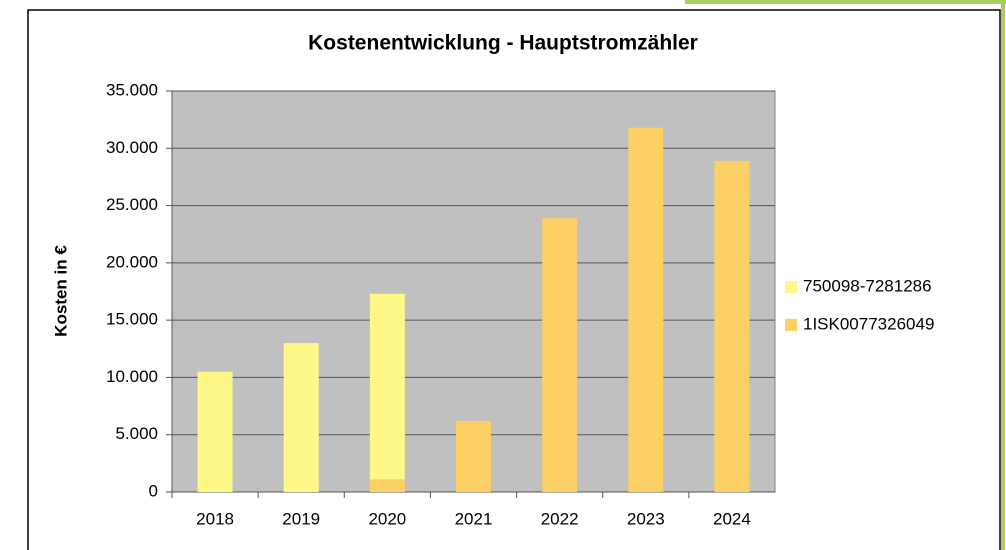 The image size is (1006, 550). Describe the element at coordinates (132, 376) in the screenshot. I see `y-tick-label: 10.000` at that location.